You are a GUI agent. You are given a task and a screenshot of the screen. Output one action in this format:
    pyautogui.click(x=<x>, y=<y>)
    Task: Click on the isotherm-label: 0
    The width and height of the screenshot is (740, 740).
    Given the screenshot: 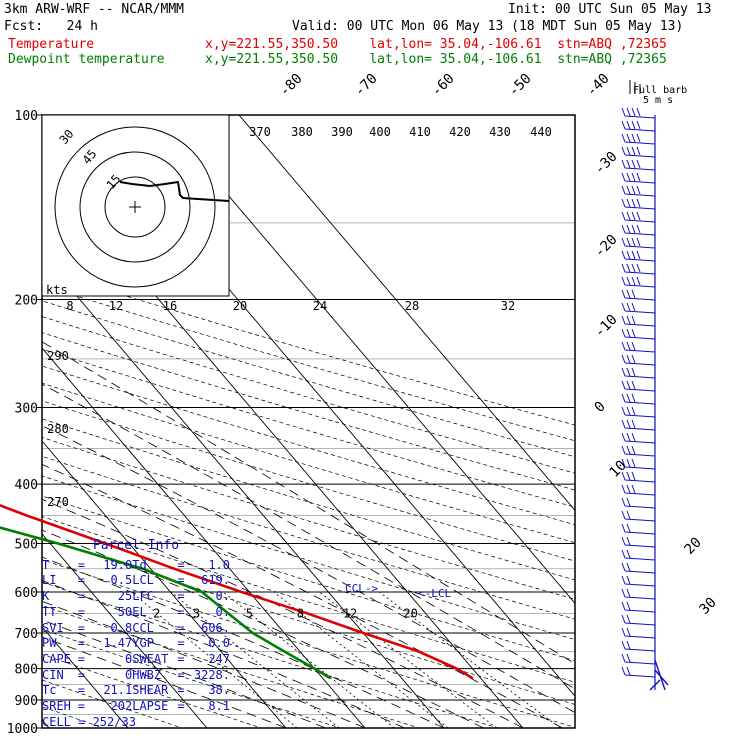 What is the action you would take?
    pyautogui.click(x=600, y=407)
    